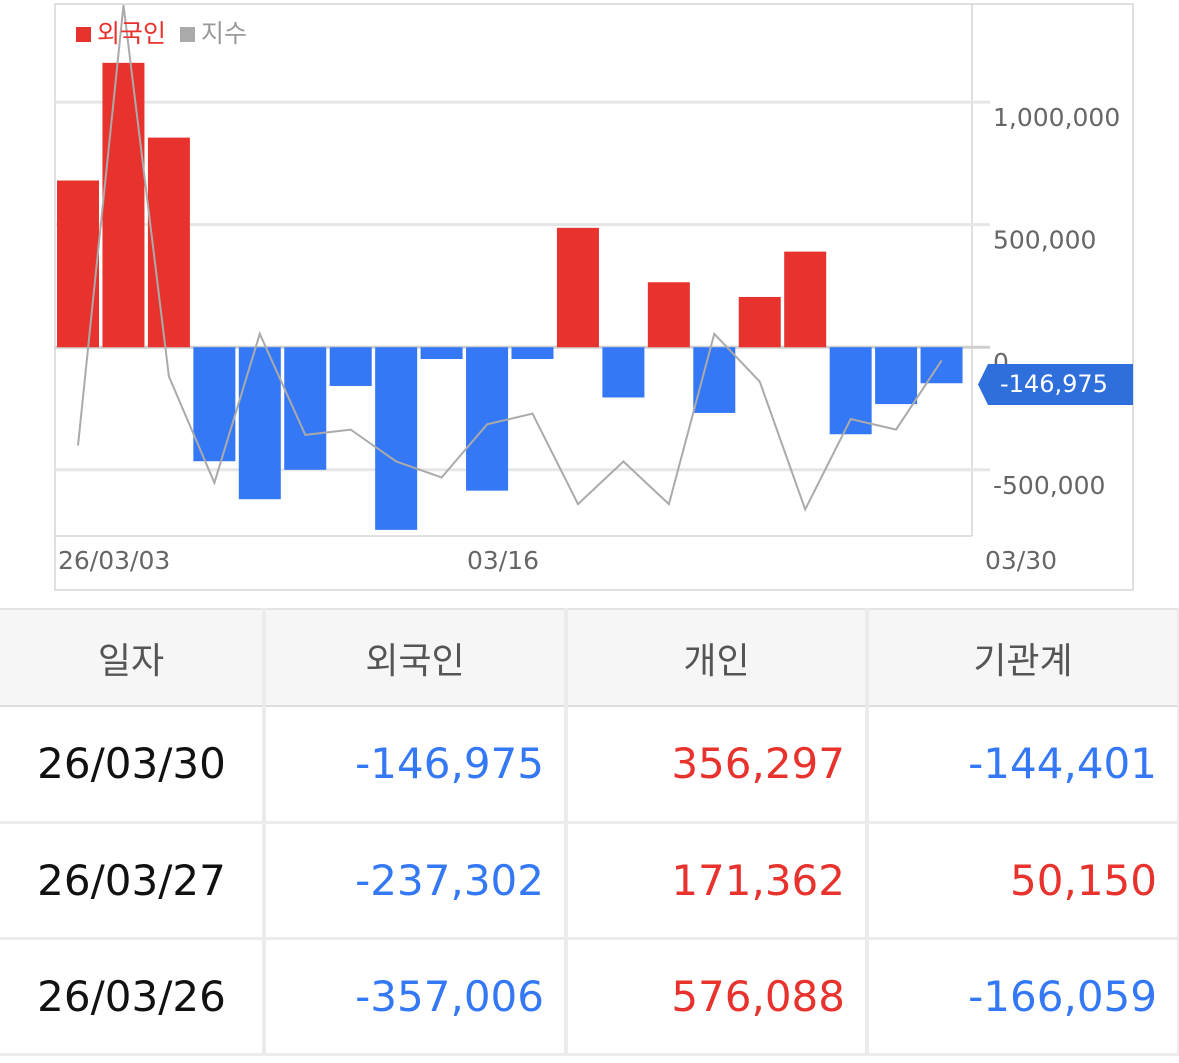 The image size is (1179, 1063). Describe the element at coordinates (133, 765) in the screenshot. I see `cell-date: 26/03/30` at that location.